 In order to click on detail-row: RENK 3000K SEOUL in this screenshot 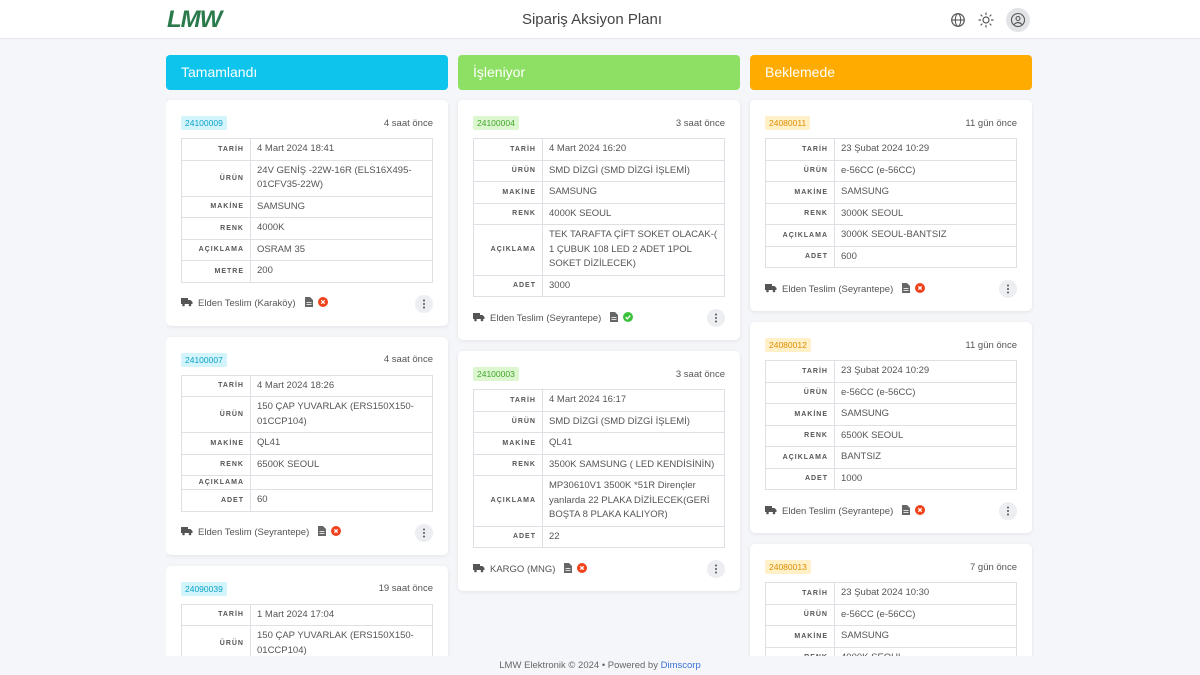, I will do `click(891, 213)`.